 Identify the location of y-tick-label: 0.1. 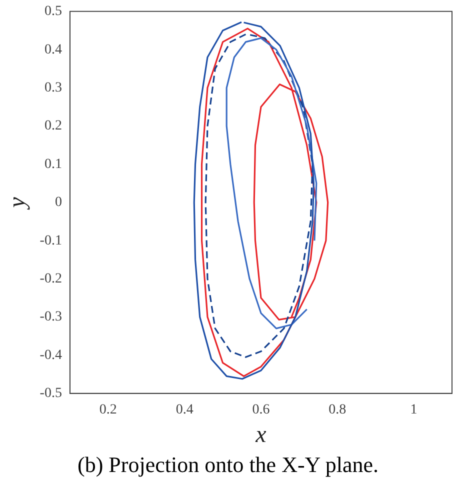
(53, 164).